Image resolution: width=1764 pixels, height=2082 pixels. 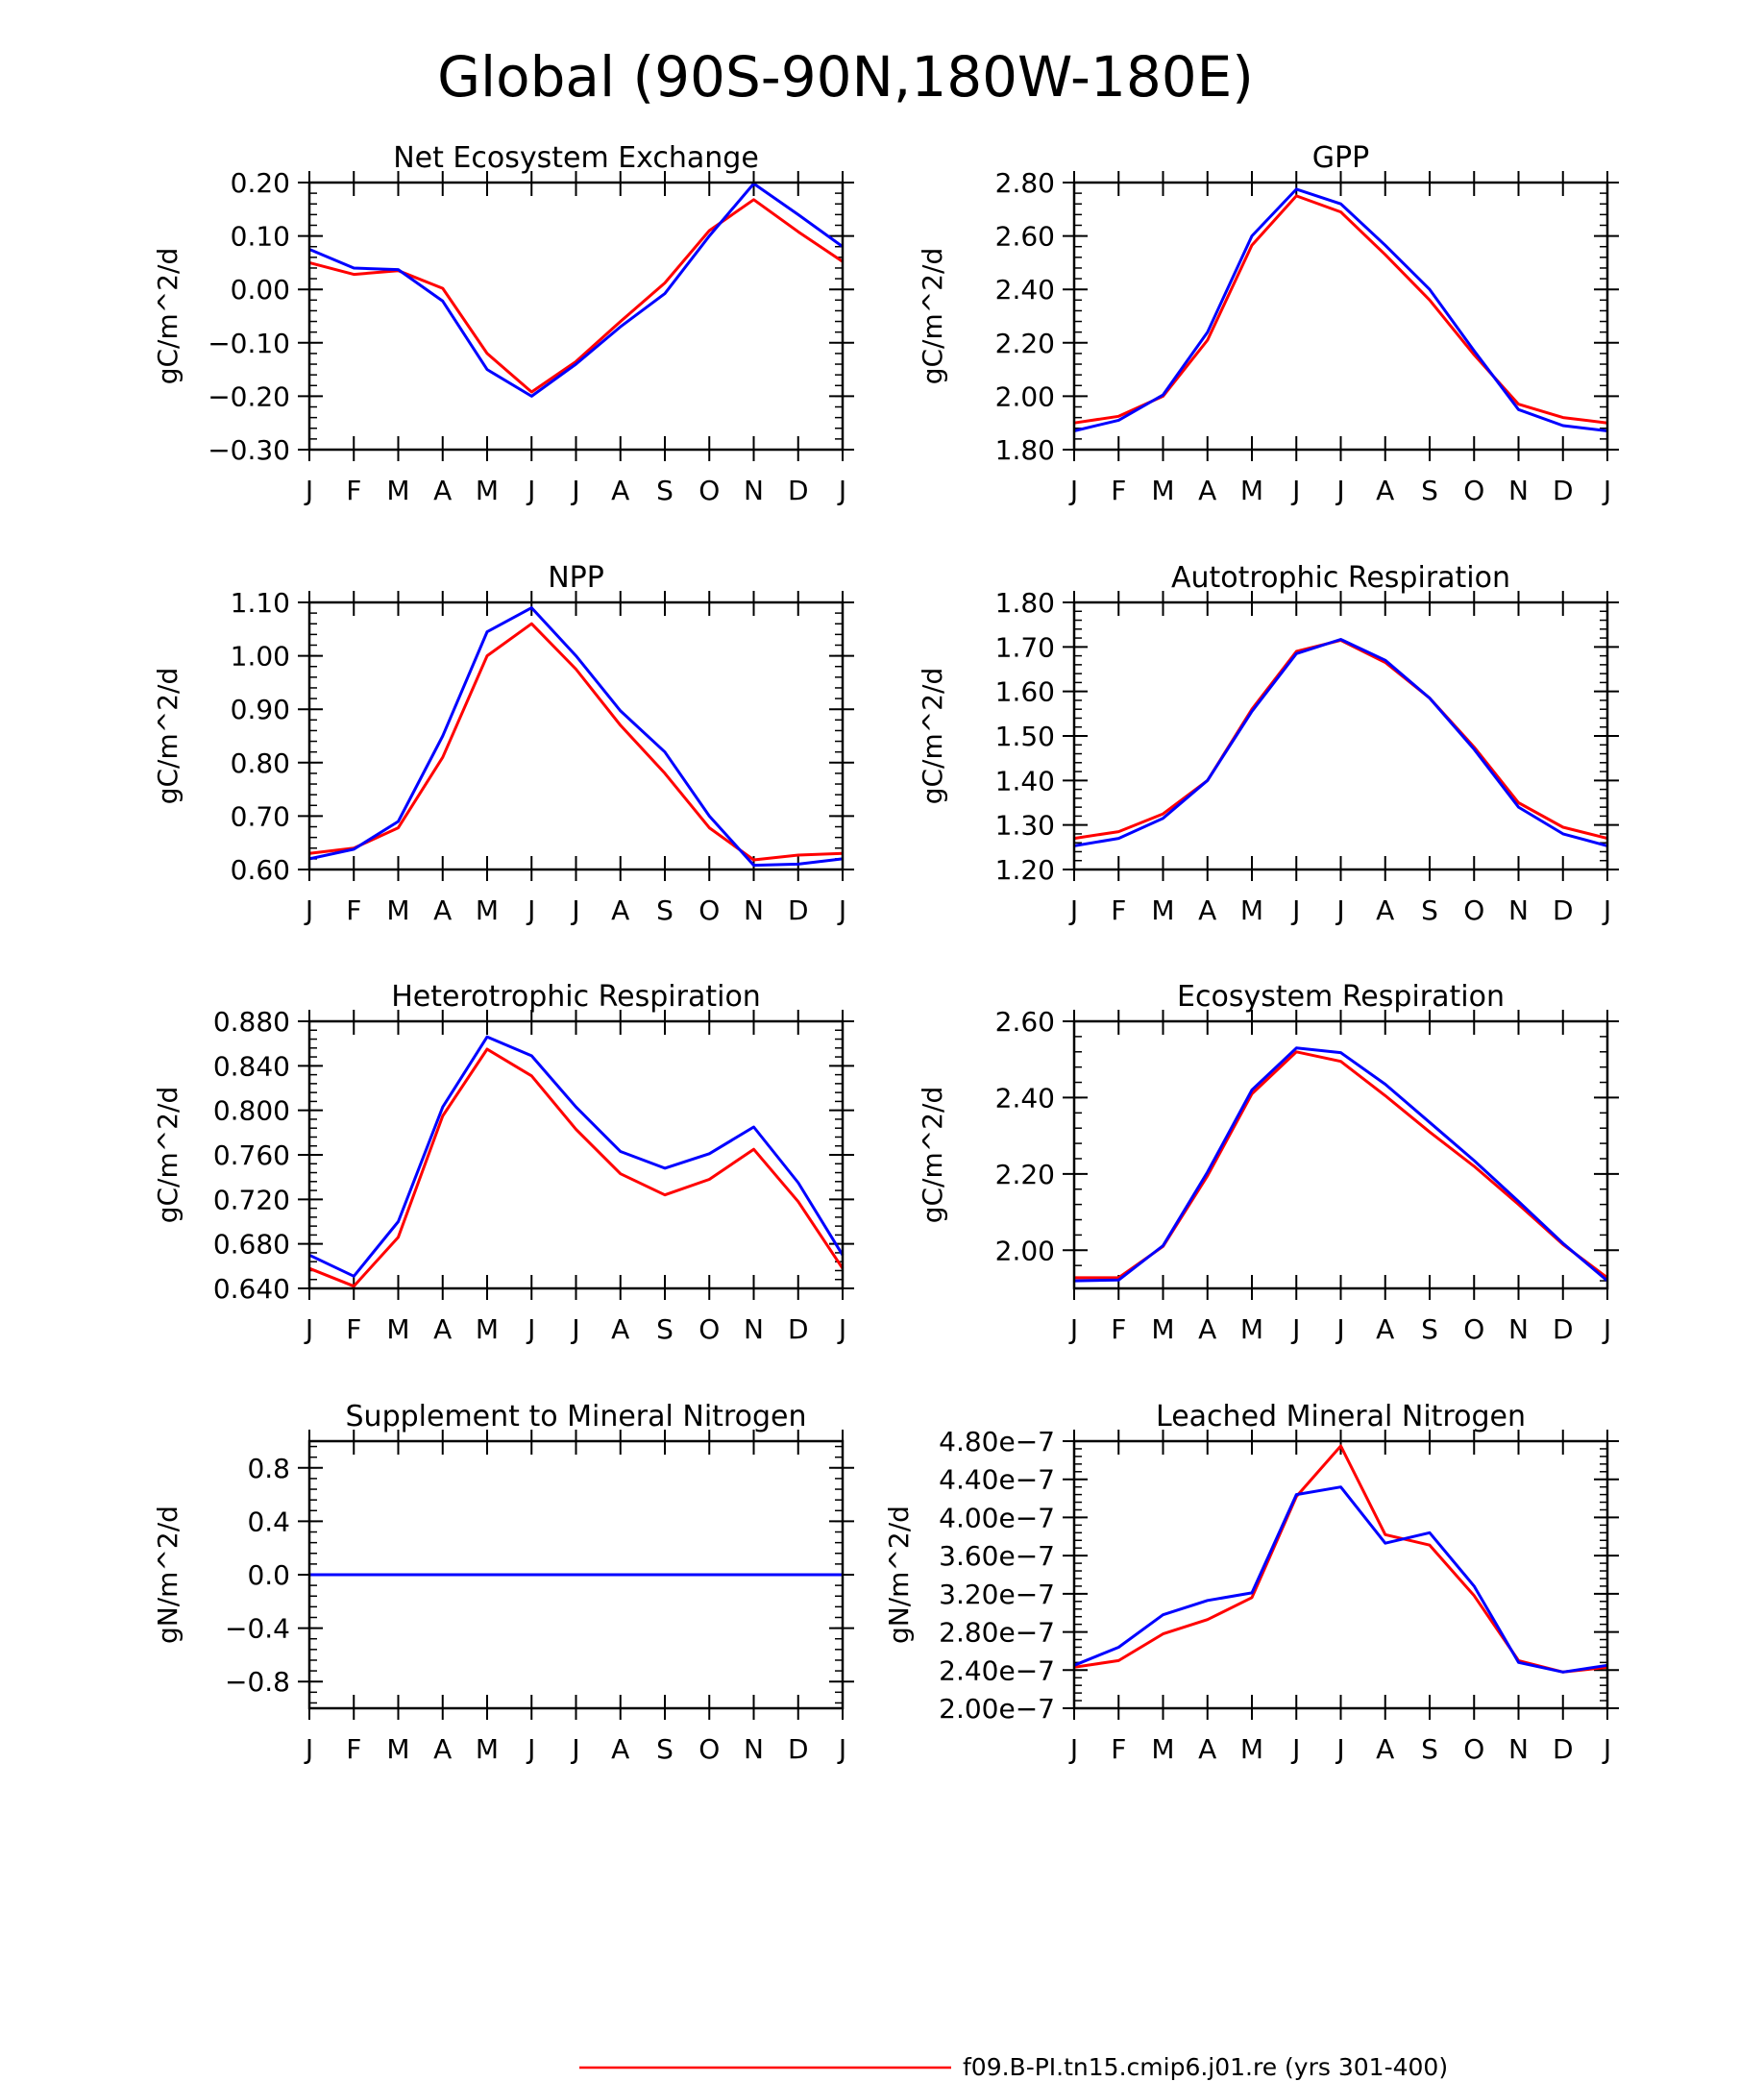 I want to click on y-tick-label: 1.10, so click(x=261, y=603).